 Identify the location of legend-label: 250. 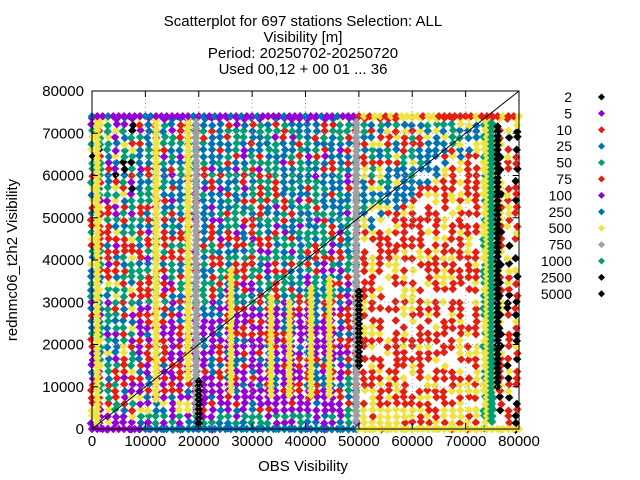
(561, 212).